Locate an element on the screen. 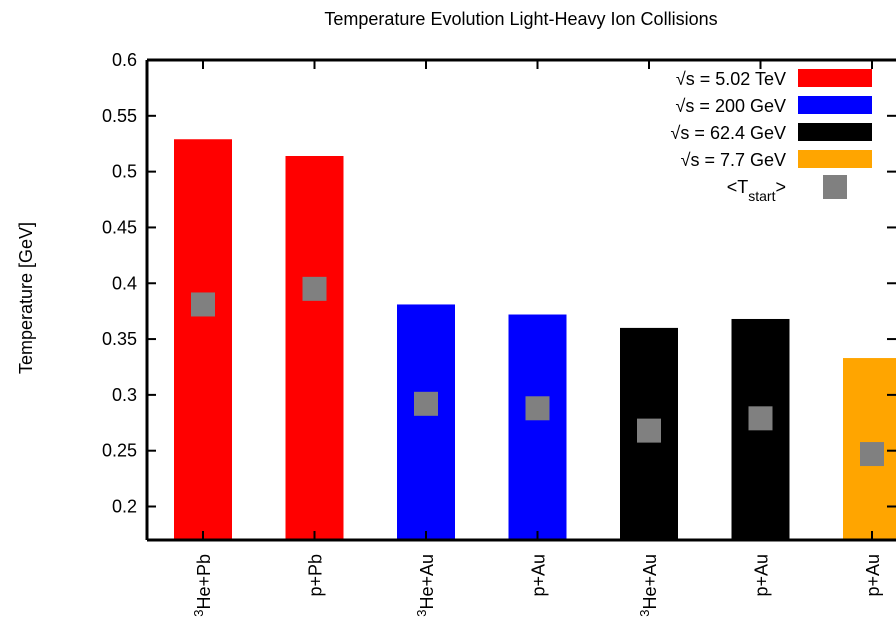 The height and width of the screenshot is (644, 896). legend-label: √s = 5.02 TeV is located at coordinates (731, 79).